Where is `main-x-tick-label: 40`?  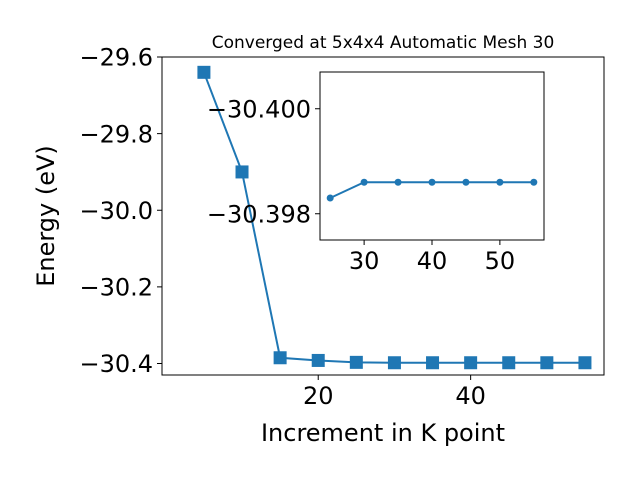 main-x-tick-label: 40 is located at coordinates (470, 396).